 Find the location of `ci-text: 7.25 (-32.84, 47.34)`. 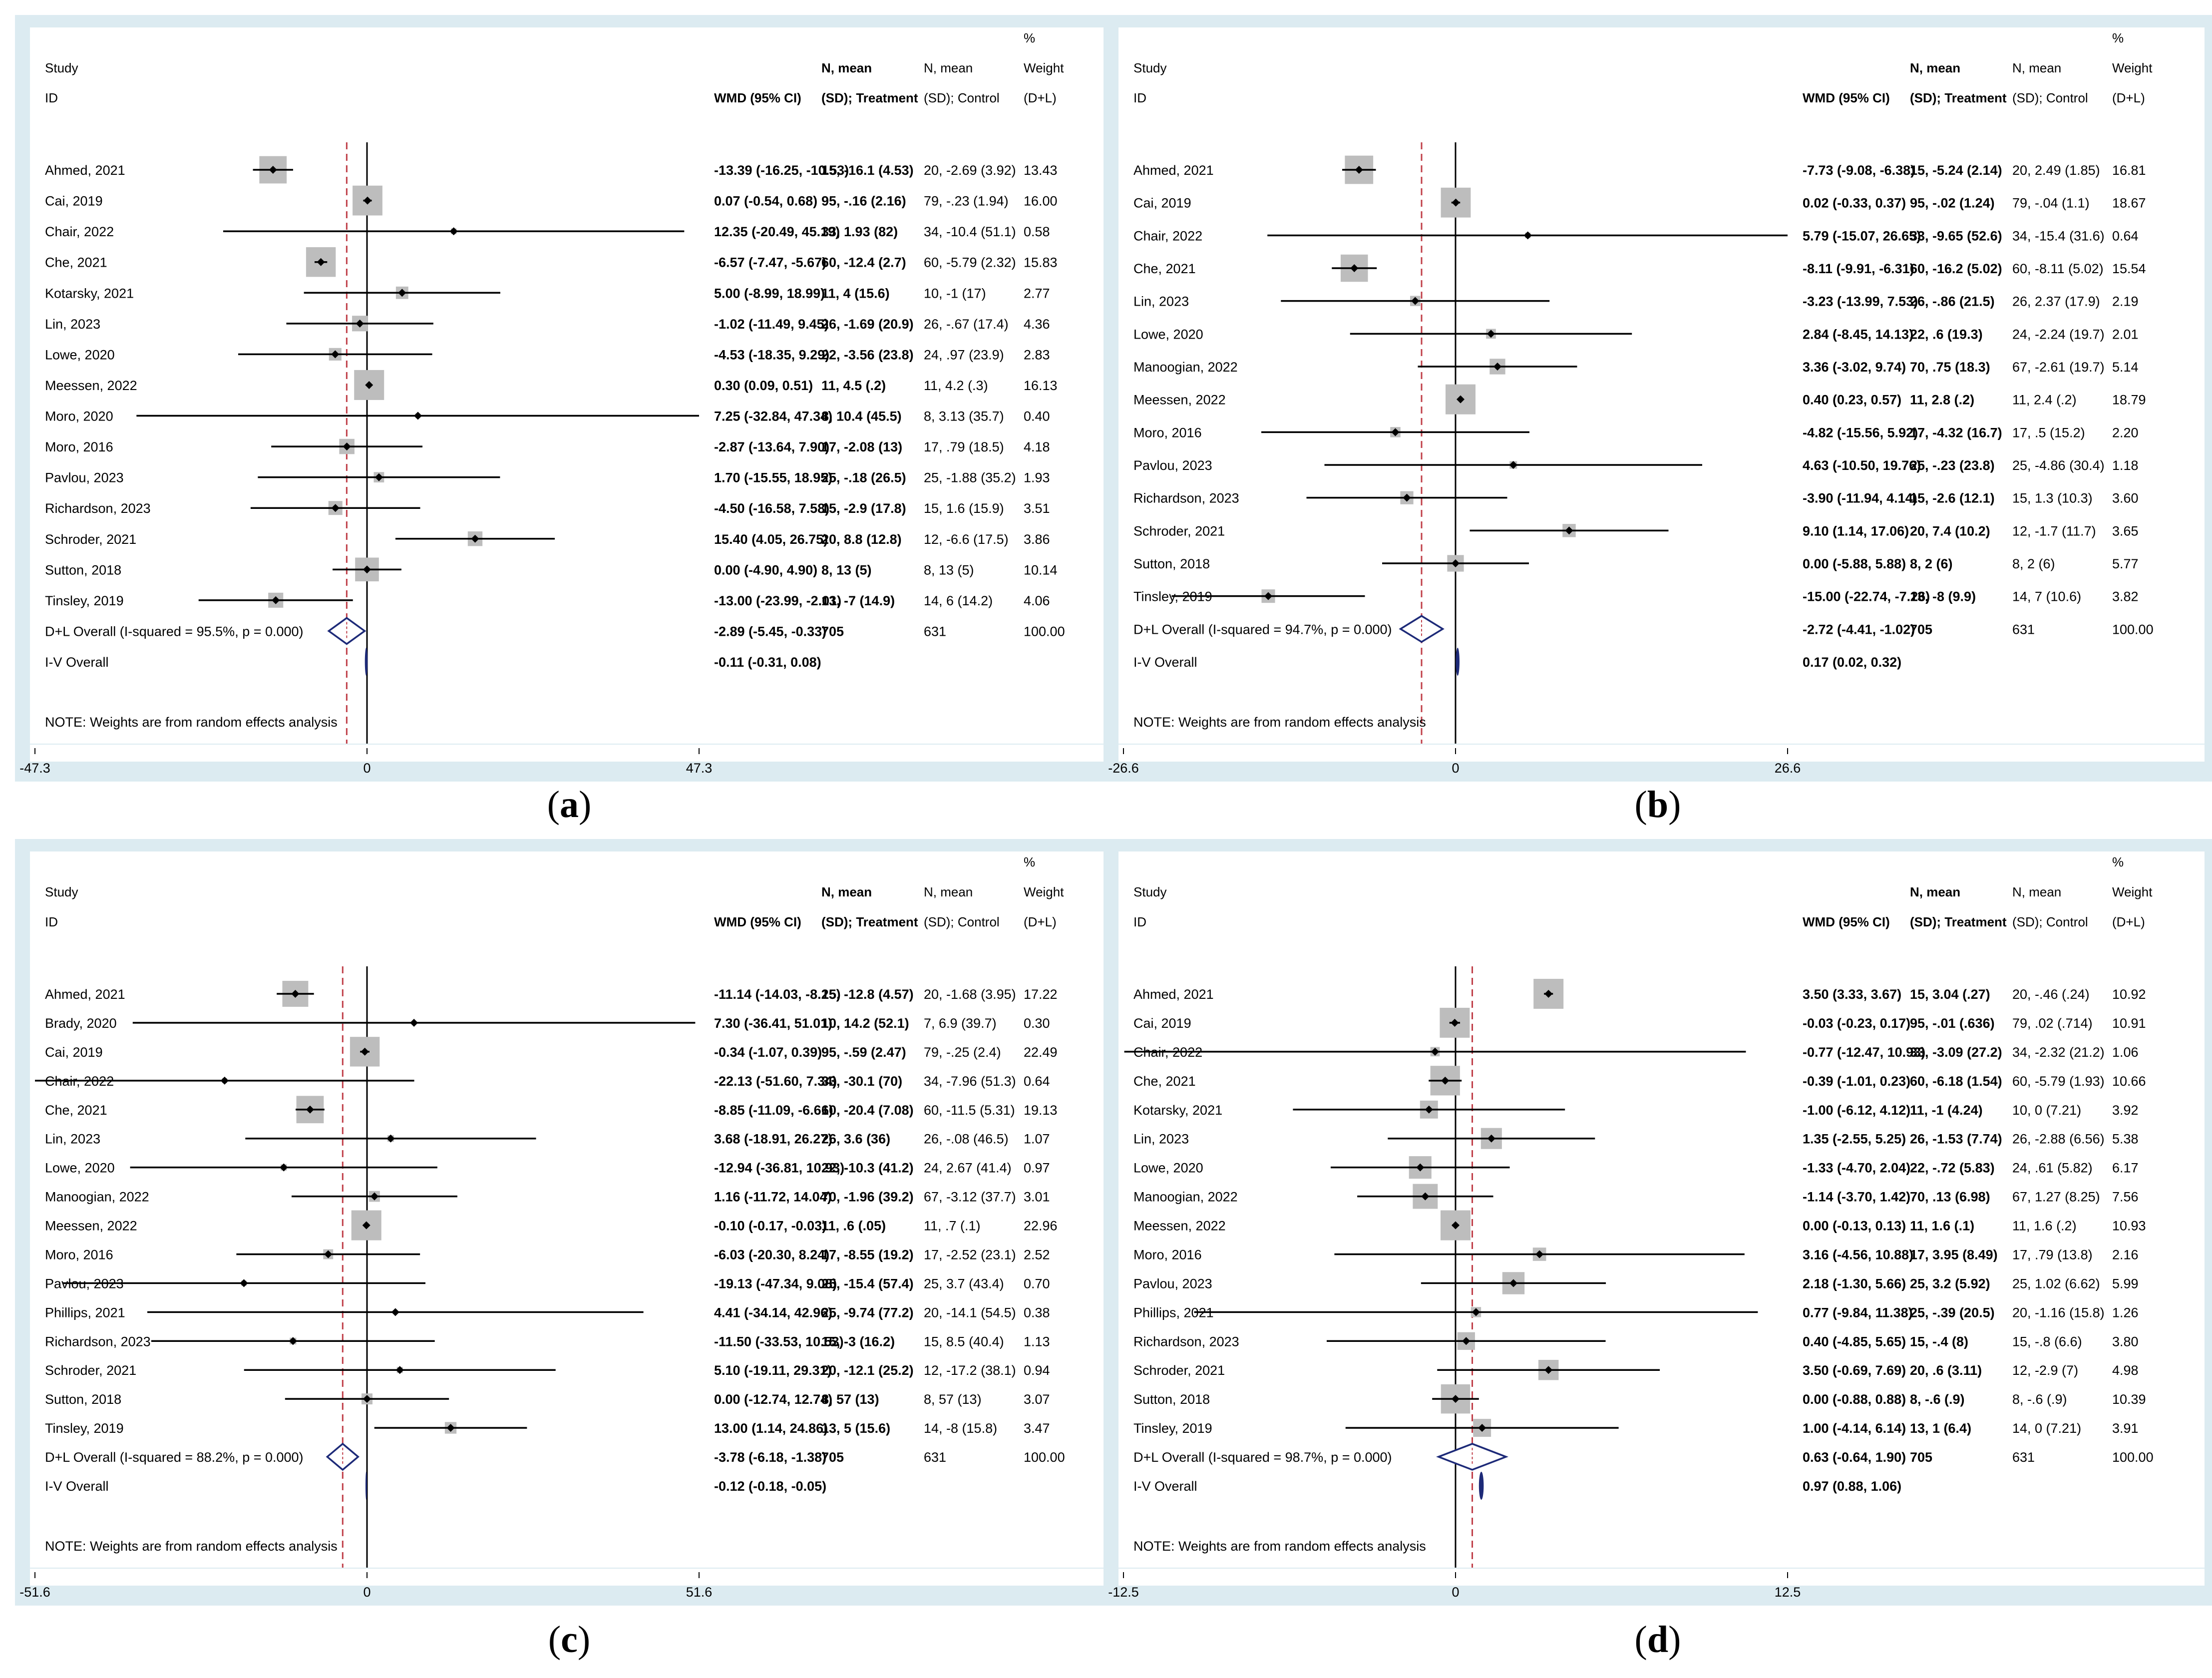

ci-text: 7.25 (-32.84, 47.34) is located at coordinates (773, 417).